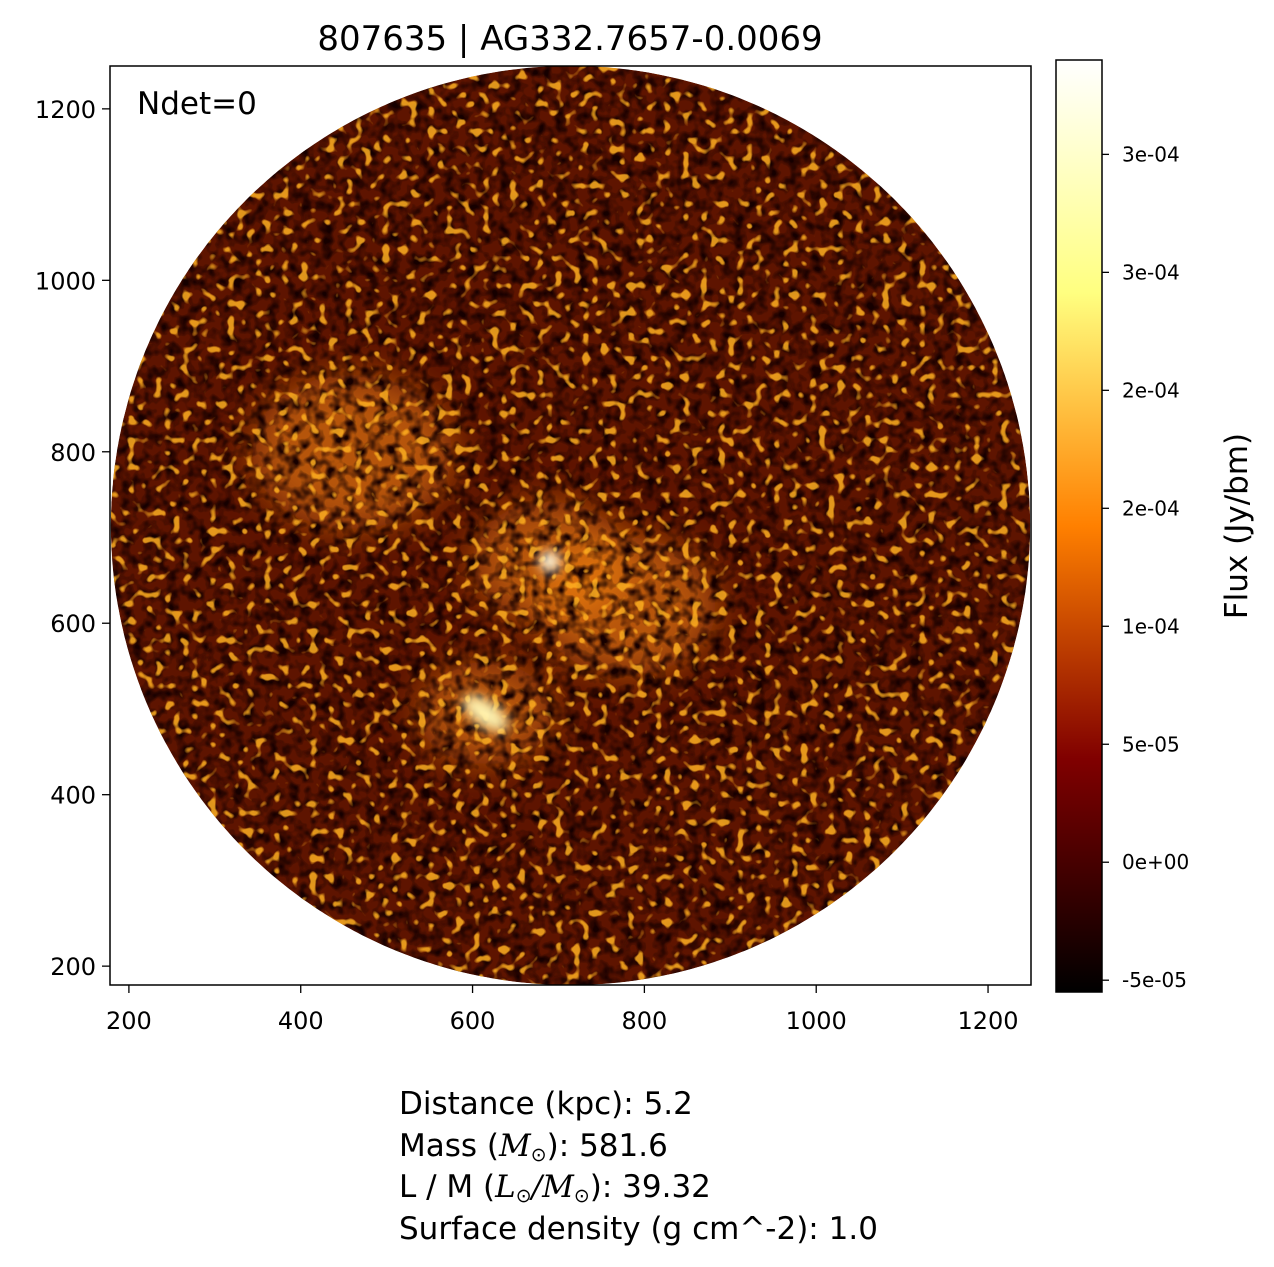 This screenshot has width=1274, height=1267. Describe the element at coordinates (73, 967) in the screenshot. I see `y-tick-label: 200` at that location.